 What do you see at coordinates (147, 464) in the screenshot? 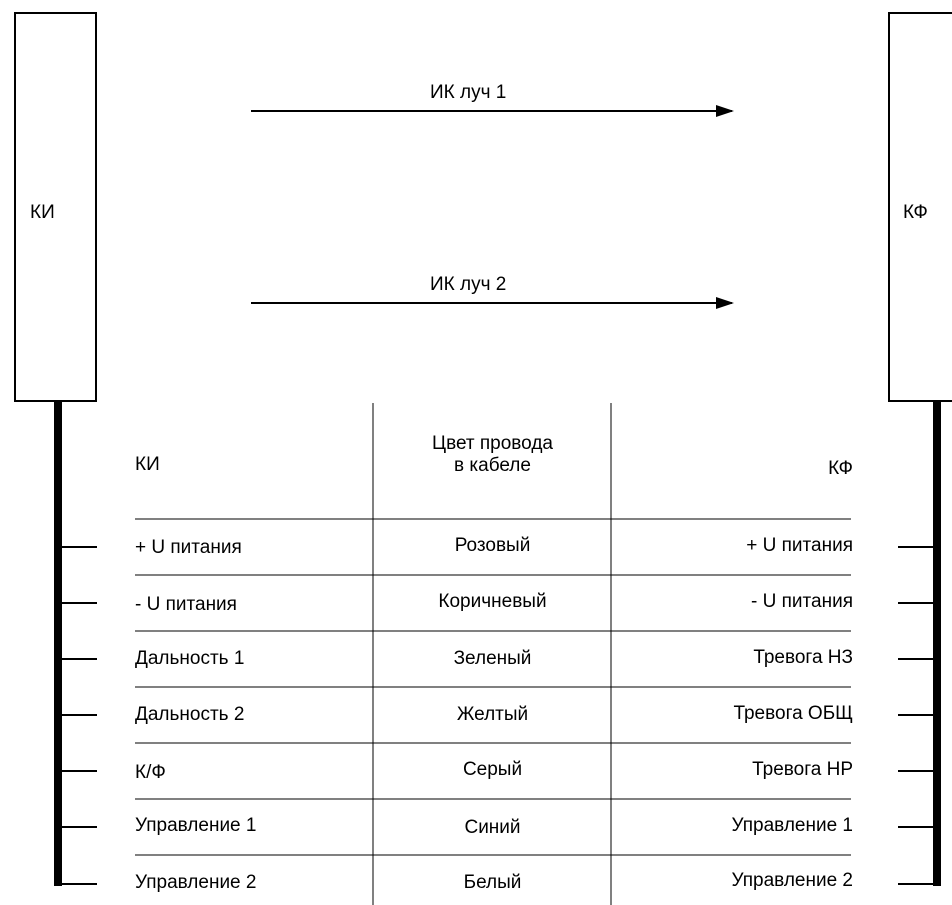
I see `table-header-ki: КИ` at bounding box center [147, 464].